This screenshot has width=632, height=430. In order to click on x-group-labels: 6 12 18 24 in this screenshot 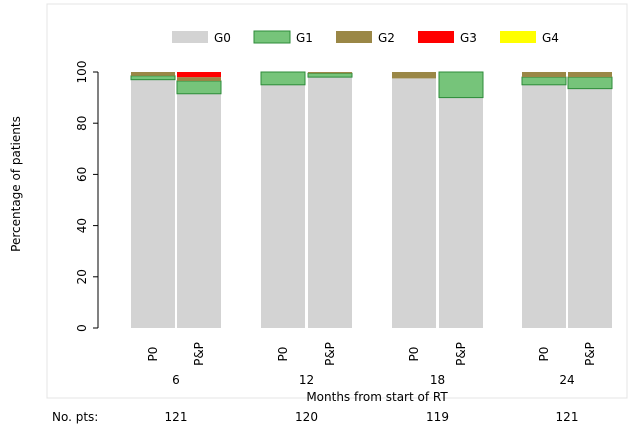, I will do `click(373, 380)`.